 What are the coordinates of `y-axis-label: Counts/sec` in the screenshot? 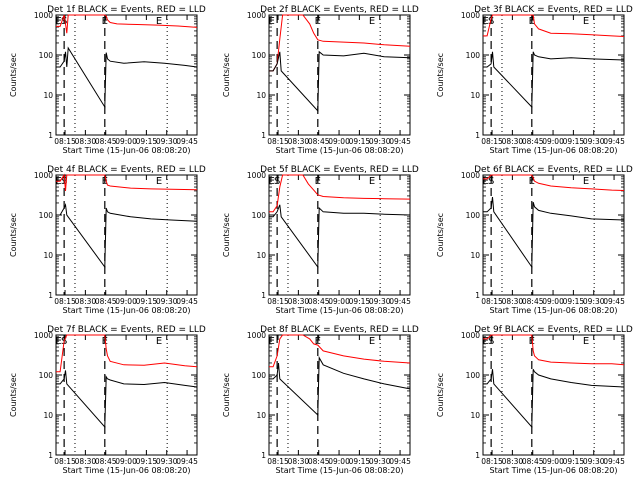 It's located at (13, 235).